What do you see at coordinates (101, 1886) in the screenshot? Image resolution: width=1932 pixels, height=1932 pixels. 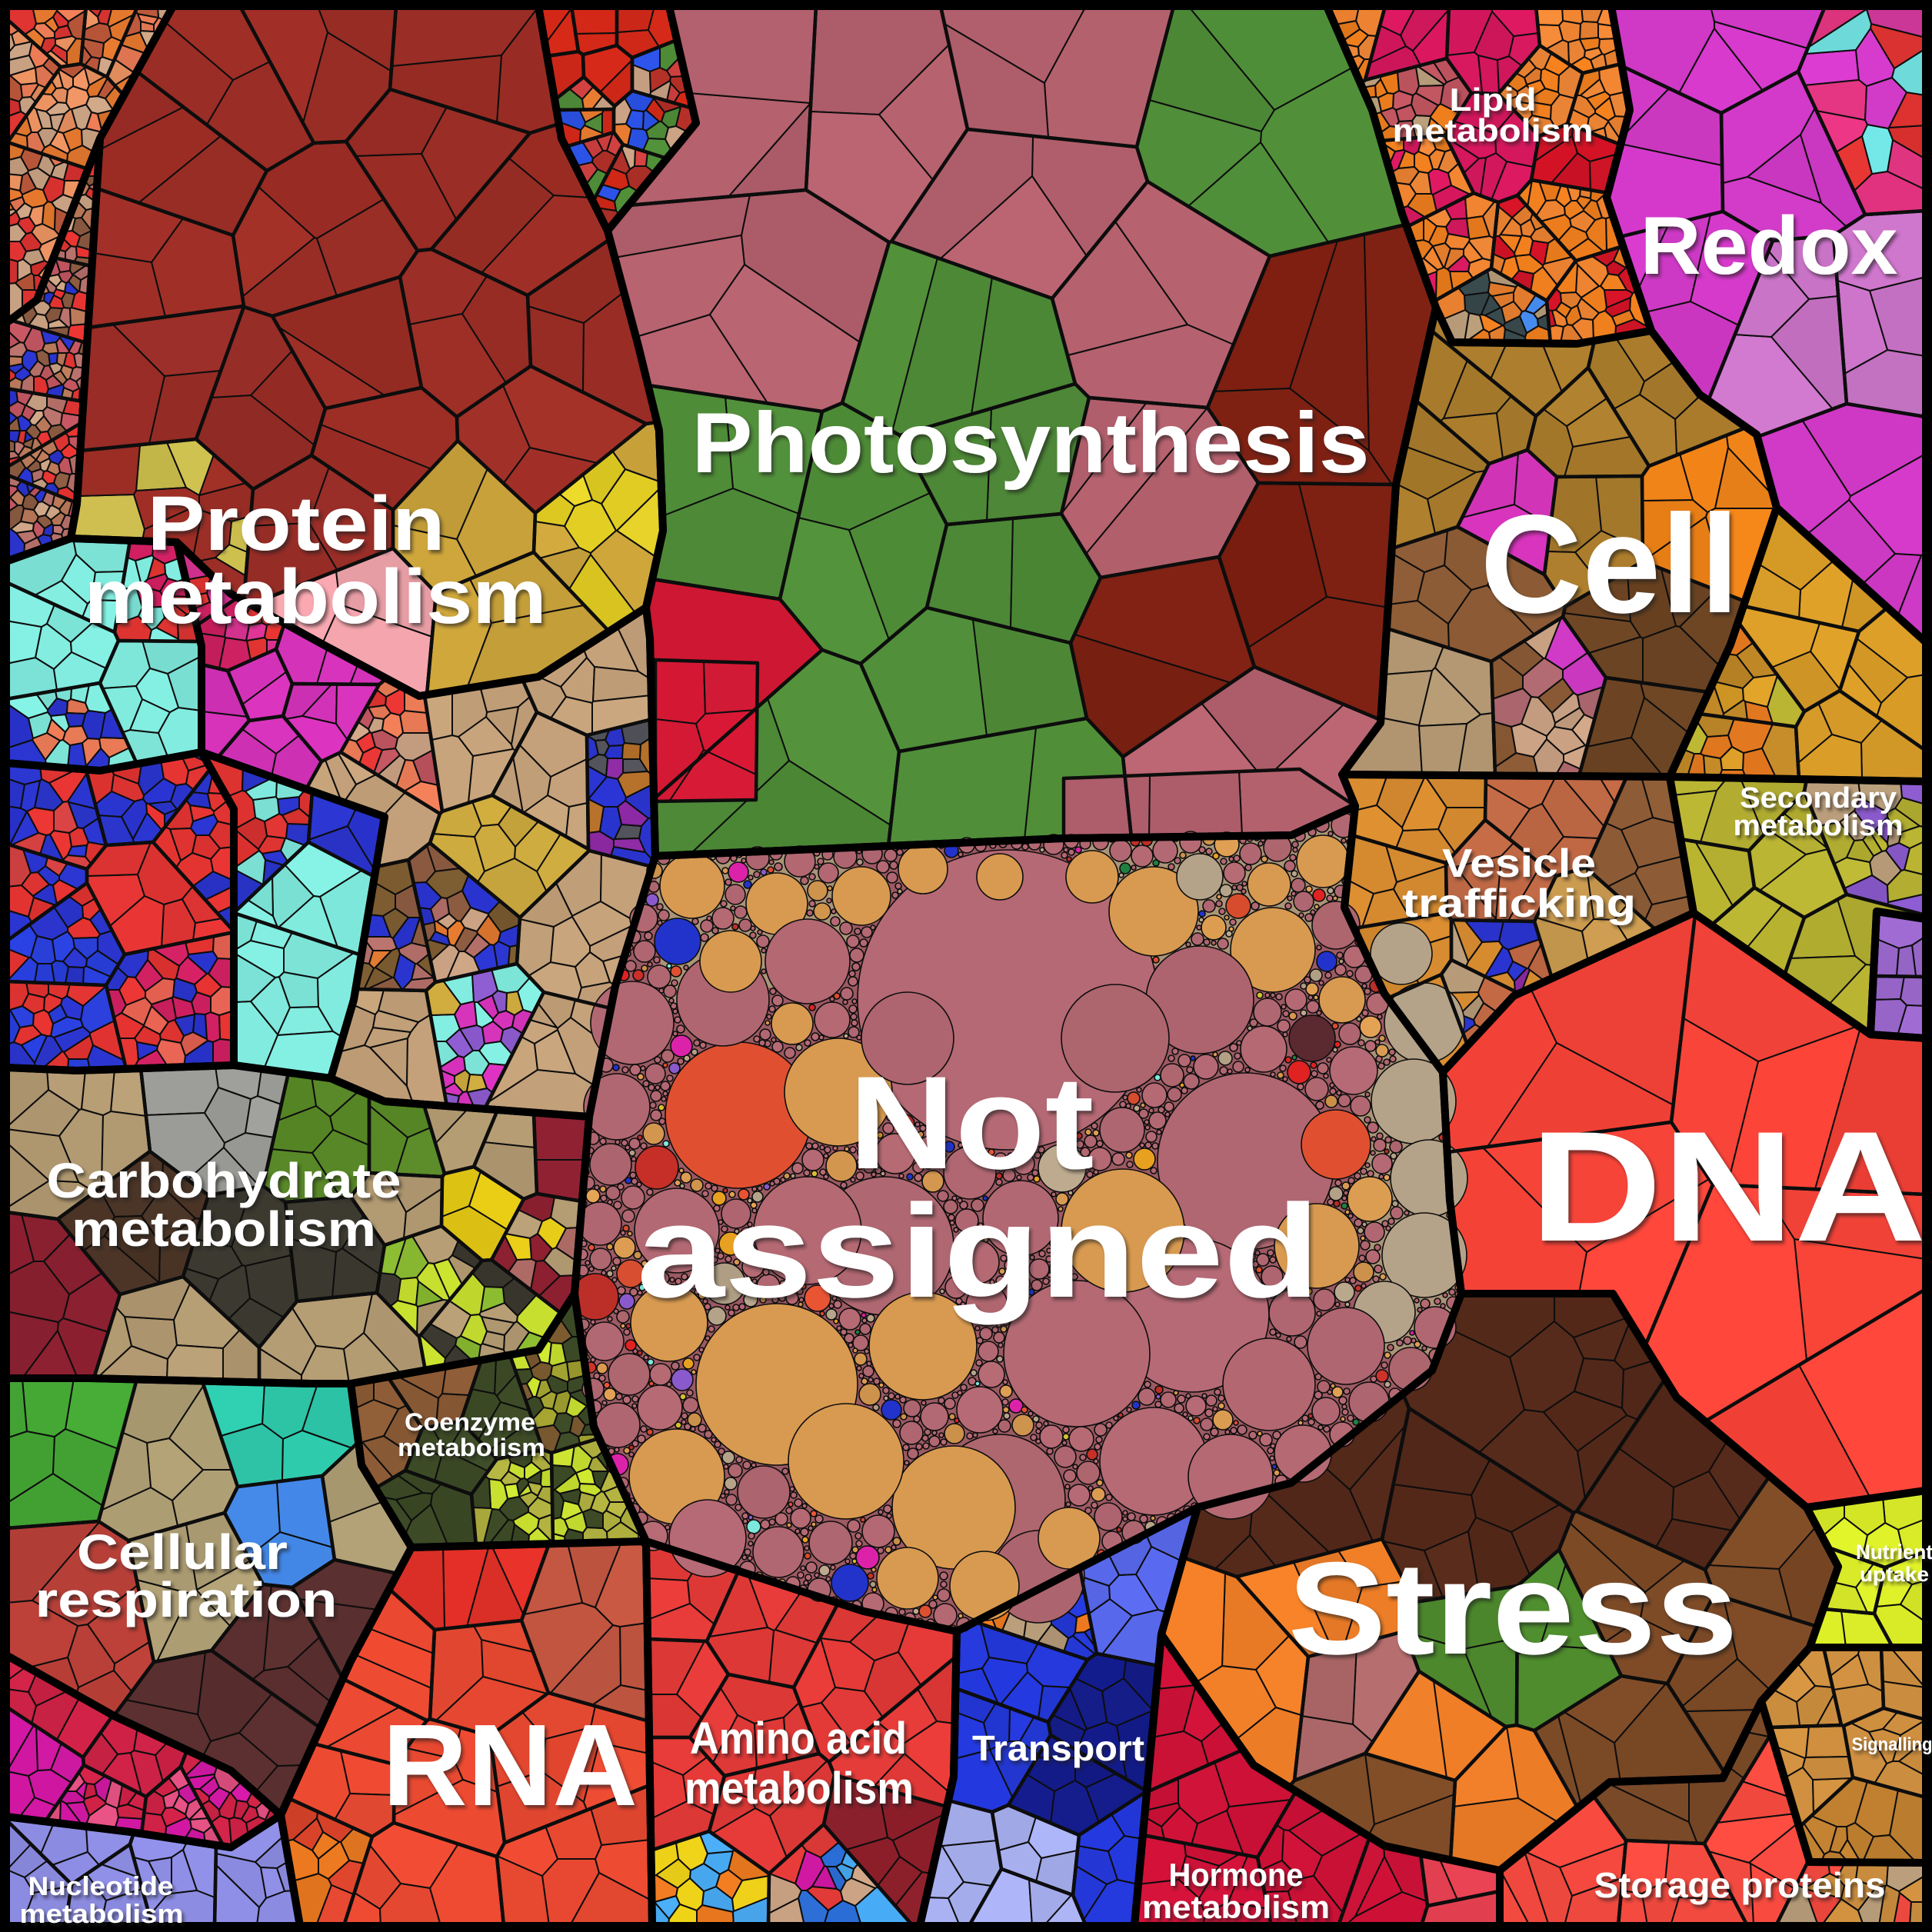 I see `svg-text: Nucleotide` at bounding box center [101, 1886].